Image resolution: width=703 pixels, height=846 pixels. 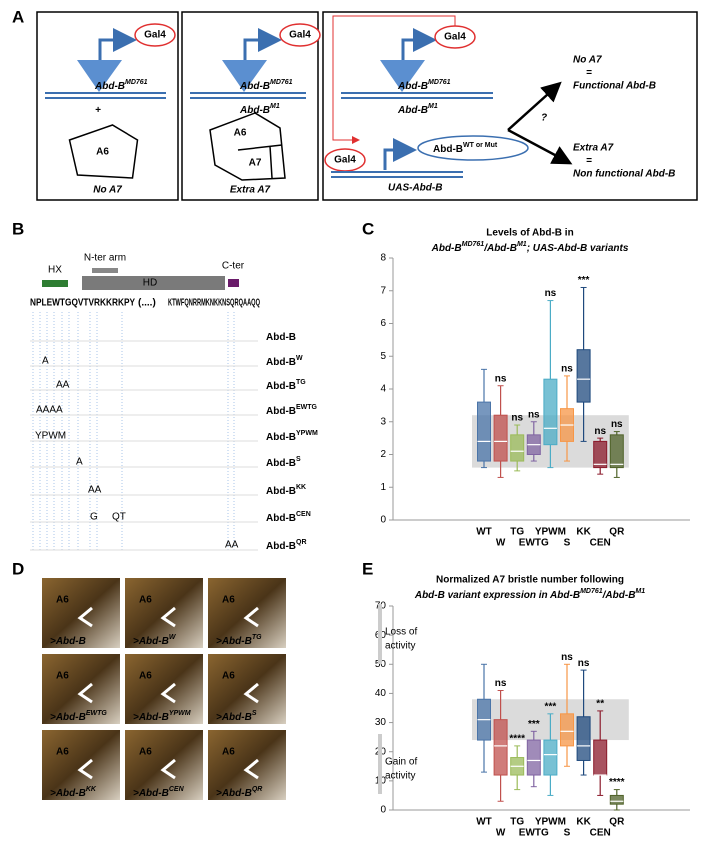 I want to click on annotation-bar, so click(x=380, y=764).